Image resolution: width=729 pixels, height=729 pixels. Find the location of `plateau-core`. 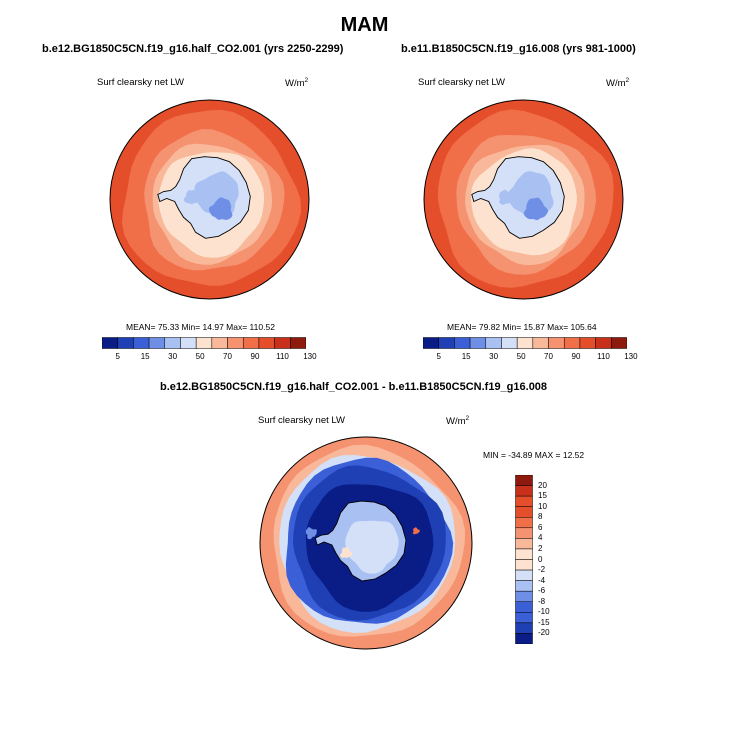

plateau-core is located at coordinates (220, 208).